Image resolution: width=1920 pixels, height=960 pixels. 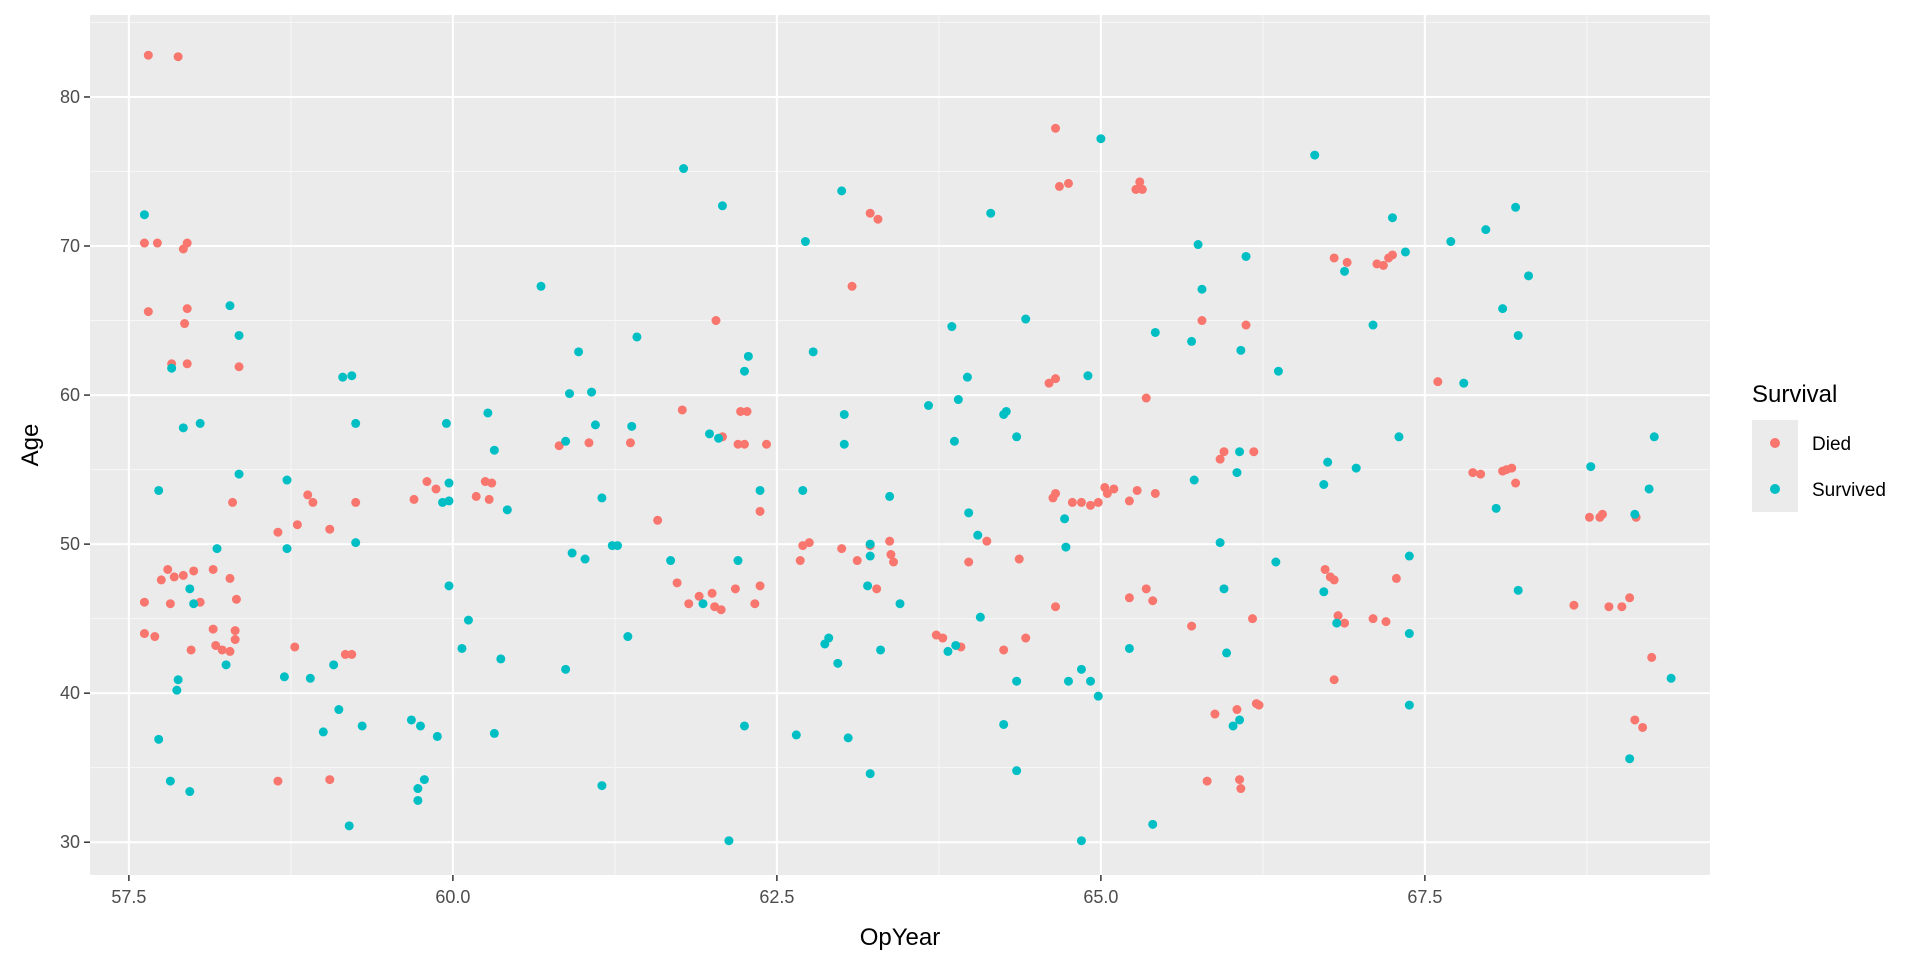 I want to click on x-axis: 57.5 60.0 62.5 65.0 67.5, so click(x=776, y=891).